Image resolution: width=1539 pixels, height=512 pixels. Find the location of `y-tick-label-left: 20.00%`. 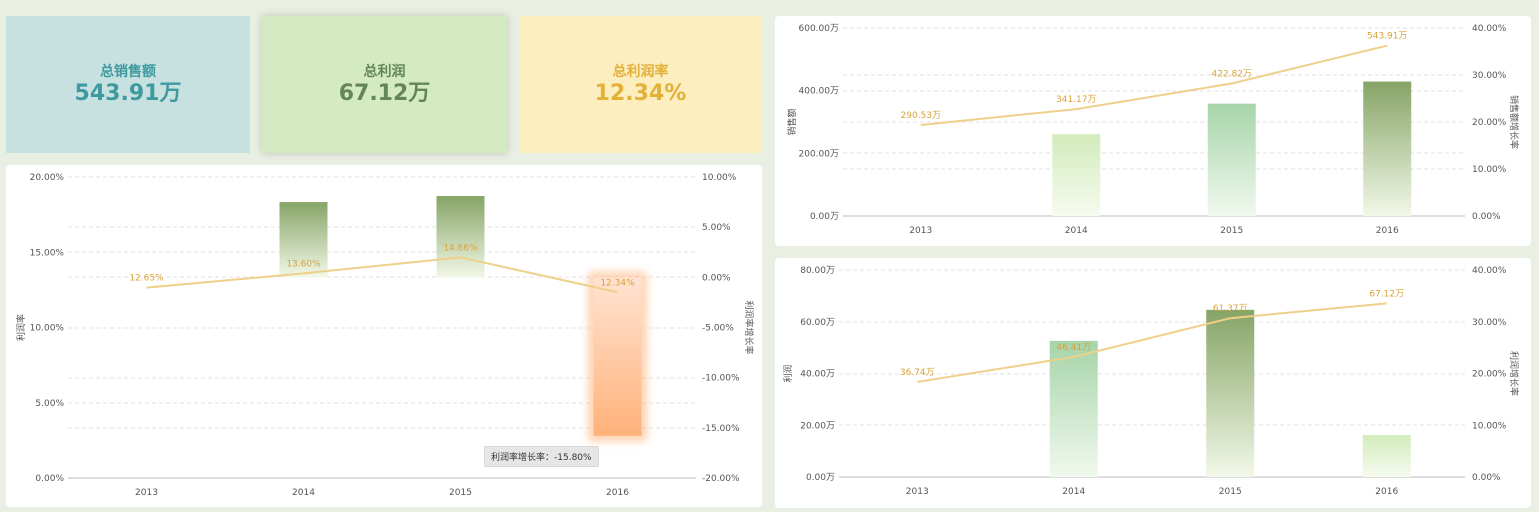

y-tick-label-left: 20.00% is located at coordinates (47, 178).